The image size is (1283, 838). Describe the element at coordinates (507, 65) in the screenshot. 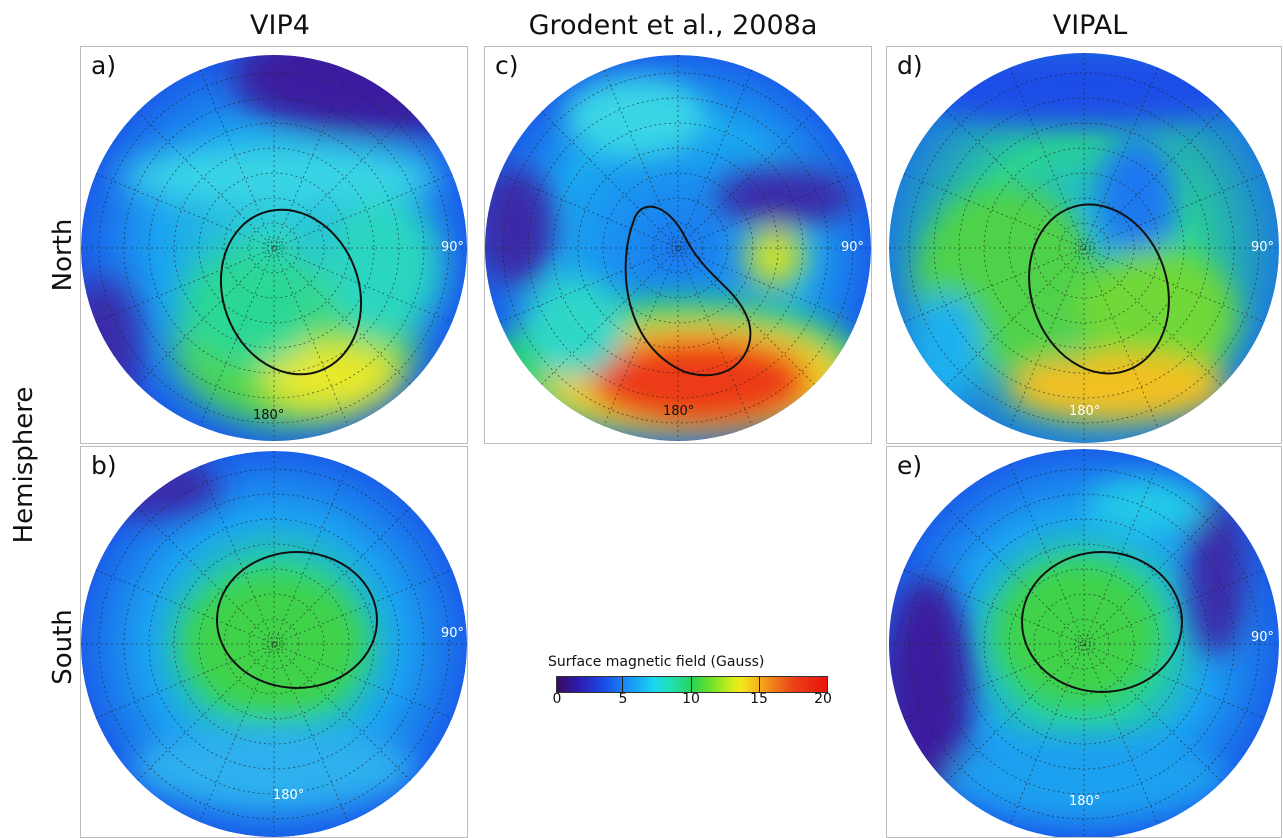

I see `panel-label-c: c)` at that location.